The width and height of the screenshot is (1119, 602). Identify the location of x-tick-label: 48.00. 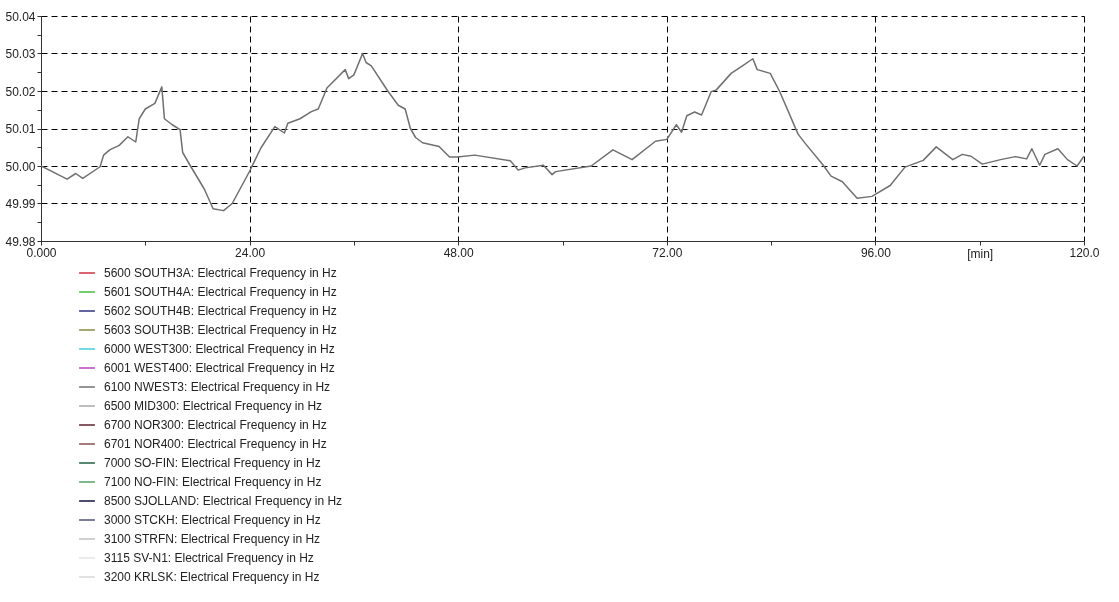
(459, 252).